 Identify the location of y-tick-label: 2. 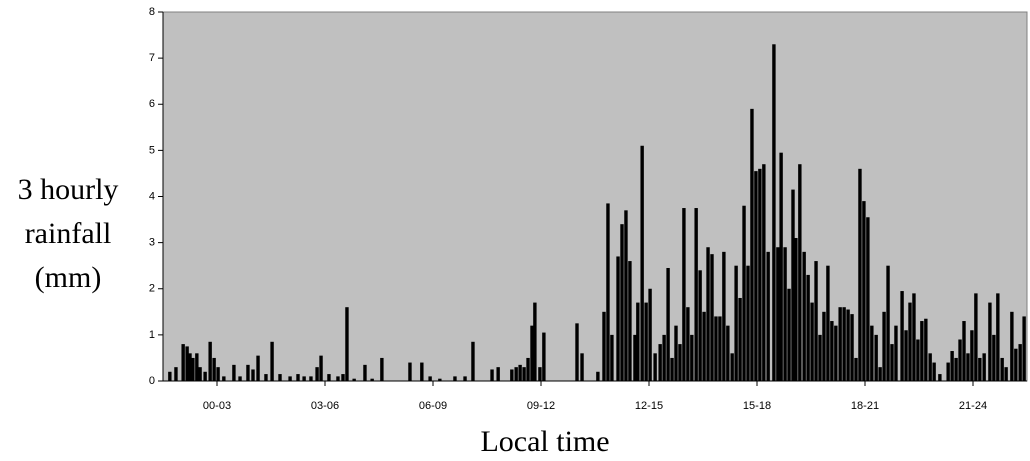
(152, 289).